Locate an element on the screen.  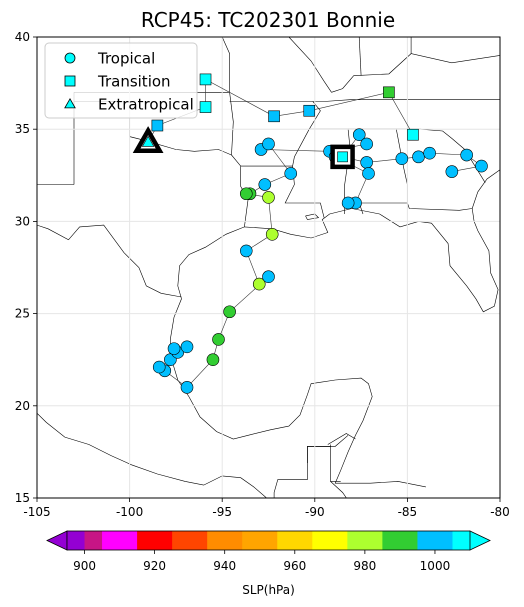
colorbar-tick-label: 920 is located at coordinates (154, 566).